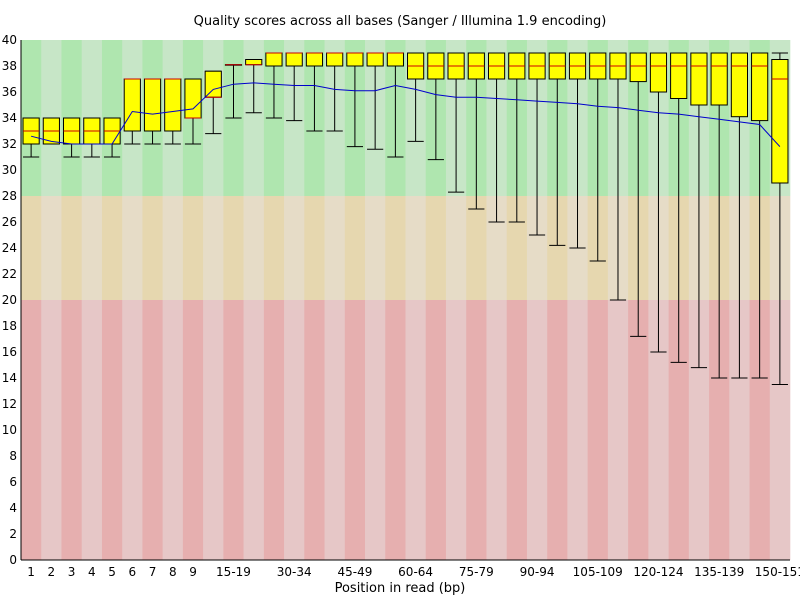 The width and height of the screenshot is (800, 600). Describe the element at coordinates (9, 300) in the screenshot. I see `y-tick-label: 20` at that location.